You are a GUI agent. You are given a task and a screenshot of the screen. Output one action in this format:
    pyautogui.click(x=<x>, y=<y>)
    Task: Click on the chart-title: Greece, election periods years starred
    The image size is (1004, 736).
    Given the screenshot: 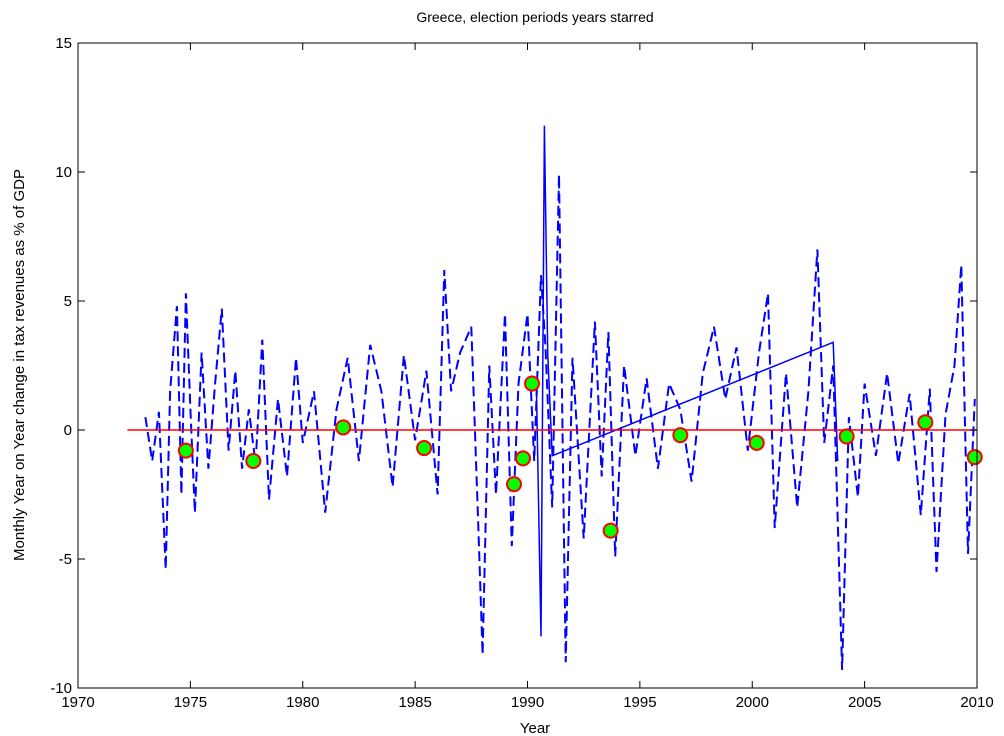 What is the action you would take?
    pyautogui.click(x=534, y=17)
    